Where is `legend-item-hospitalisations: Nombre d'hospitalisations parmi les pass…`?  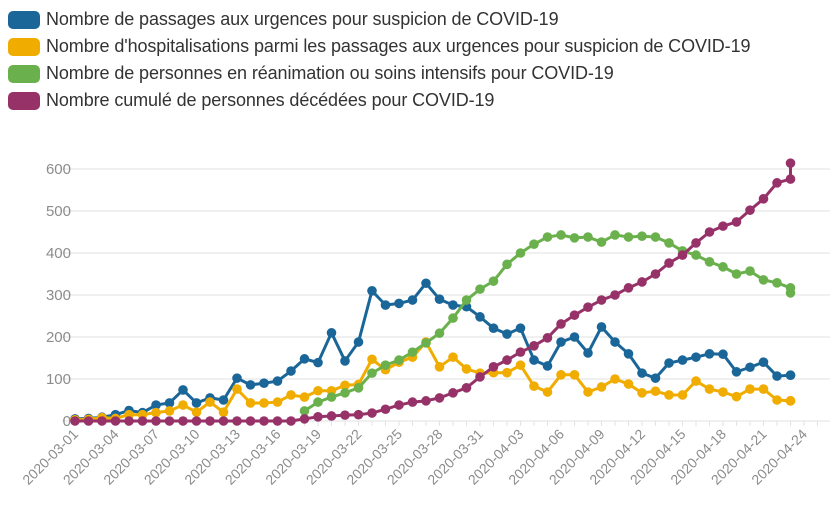 legend-item-hospitalisations: Nombre d'hospitalisations parmi les pass… is located at coordinates (379, 46).